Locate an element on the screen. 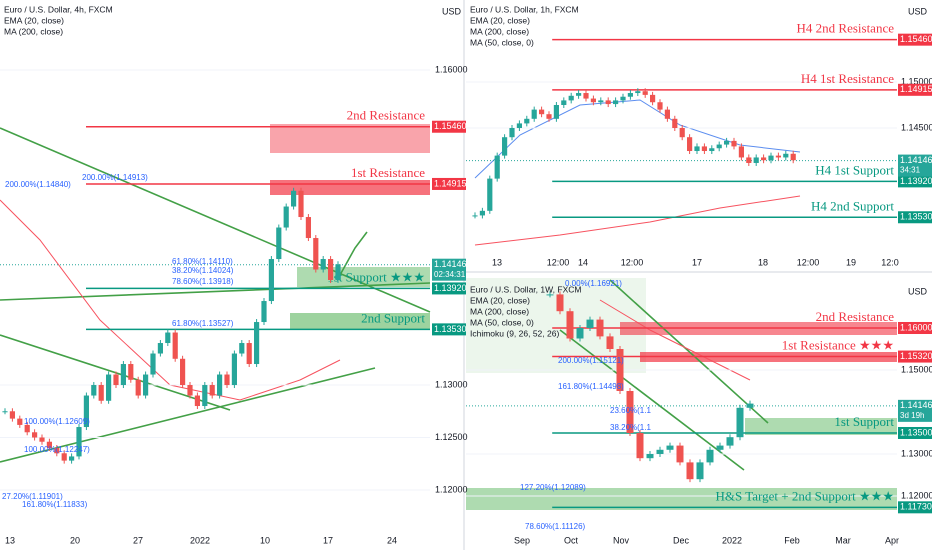 The height and width of the screenshot is (555, 932). fib-label: 78.60%(1.11126) is located at coordinates (555, 526).